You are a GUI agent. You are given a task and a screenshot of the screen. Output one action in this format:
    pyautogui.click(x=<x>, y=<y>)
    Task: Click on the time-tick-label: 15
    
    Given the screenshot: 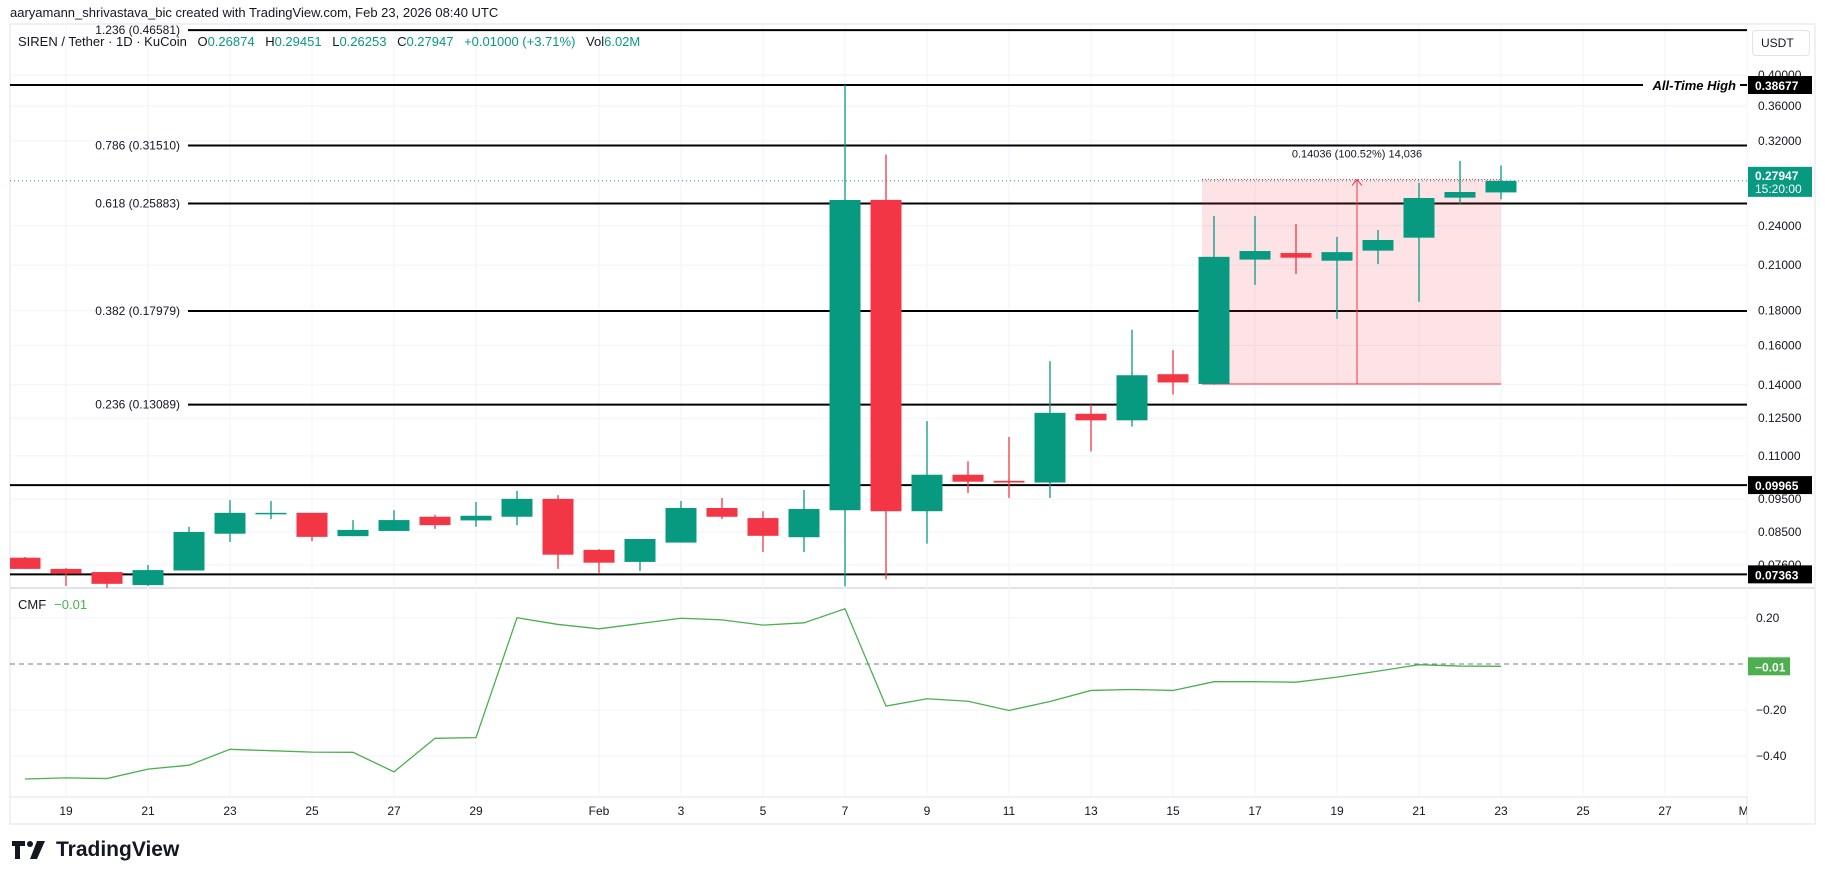 What is the action you would take?
    pyautogui.click(x=1173, y=811)
    